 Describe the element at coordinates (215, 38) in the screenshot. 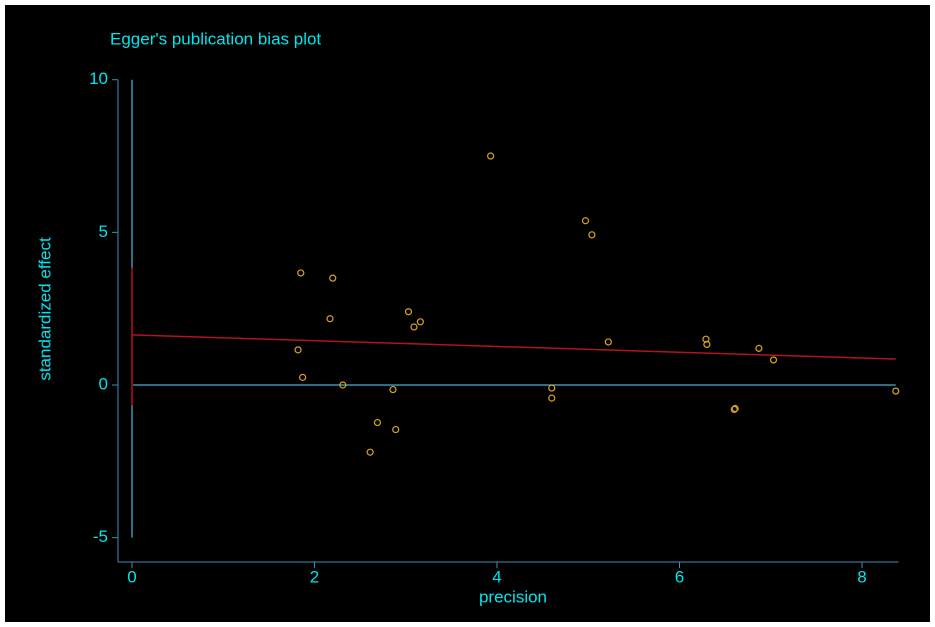

I see `chart-title: Egger's publication bias plot` at that location.